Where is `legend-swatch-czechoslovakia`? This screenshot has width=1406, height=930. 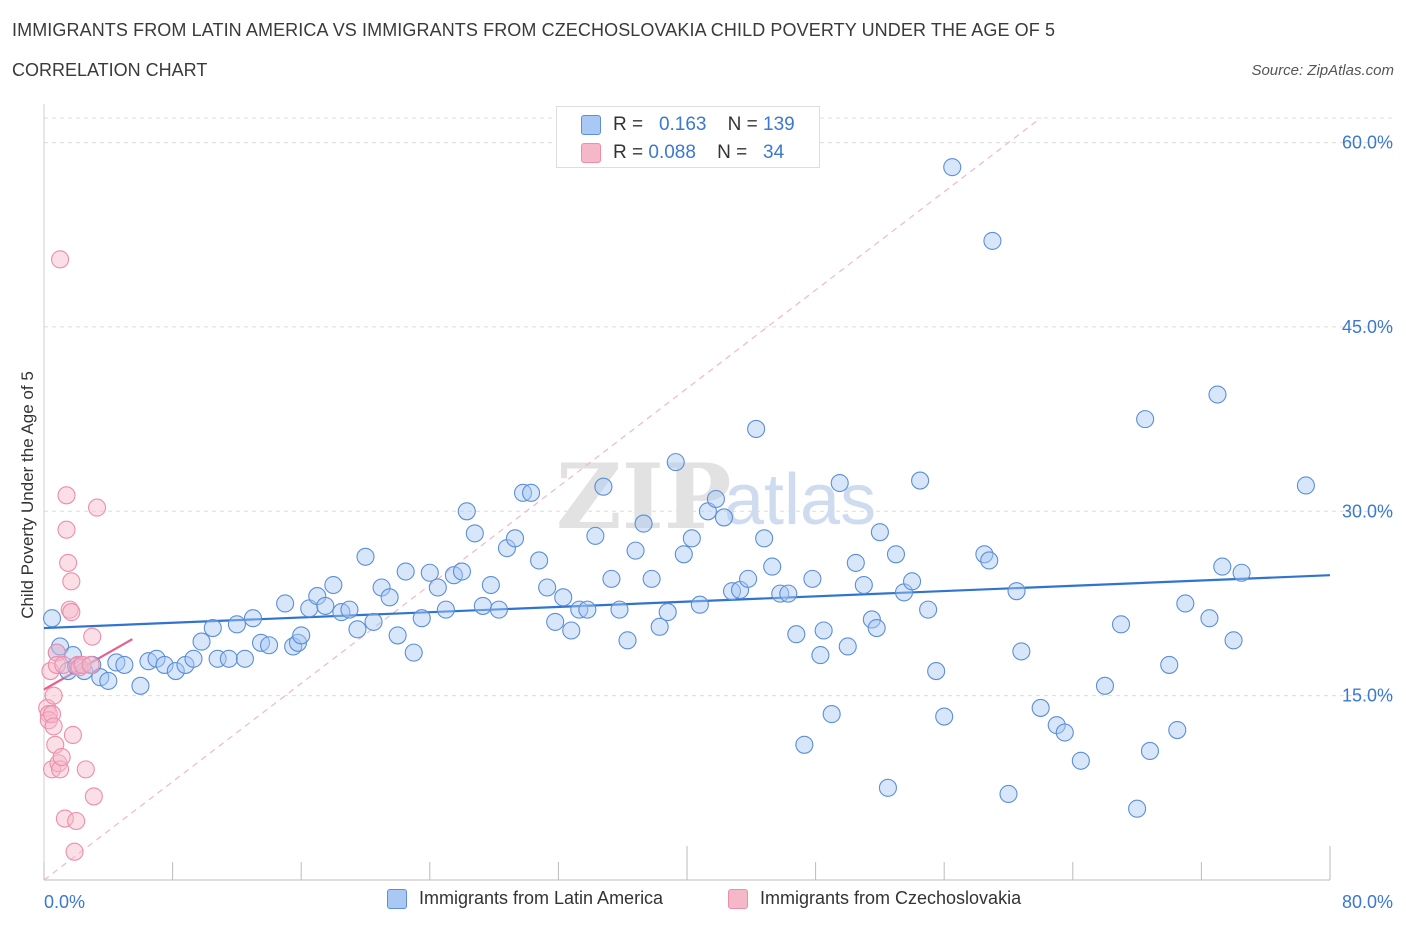
legend-swatch-czechoslovakia is located at coordinates (738, 898).